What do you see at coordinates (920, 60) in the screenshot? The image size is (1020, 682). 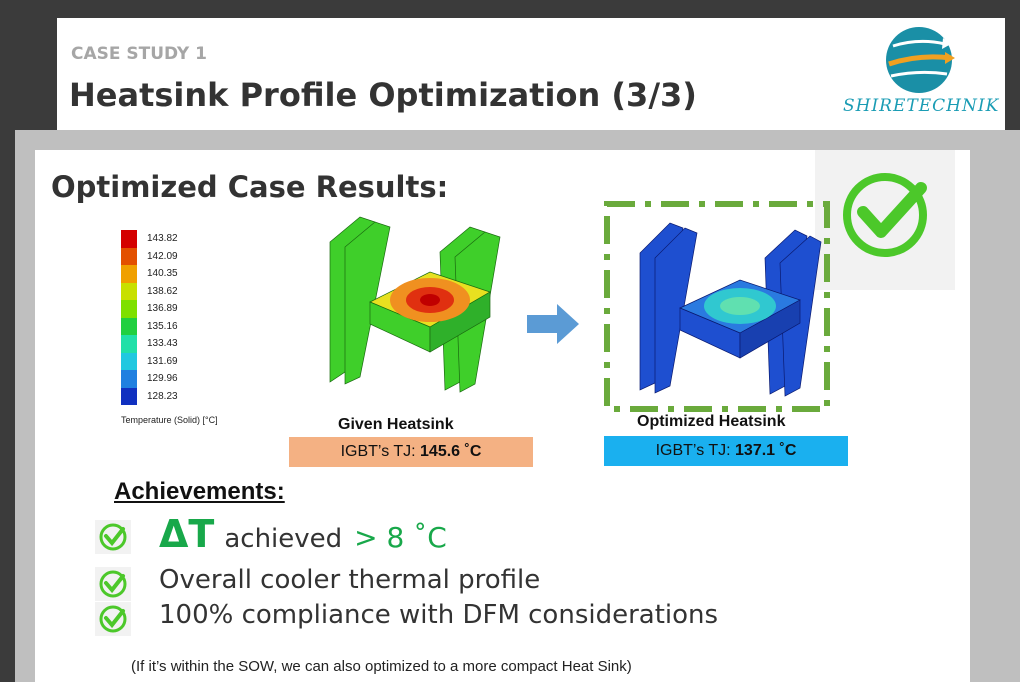 I see `logo-icon` at bounding box center [920, 60].